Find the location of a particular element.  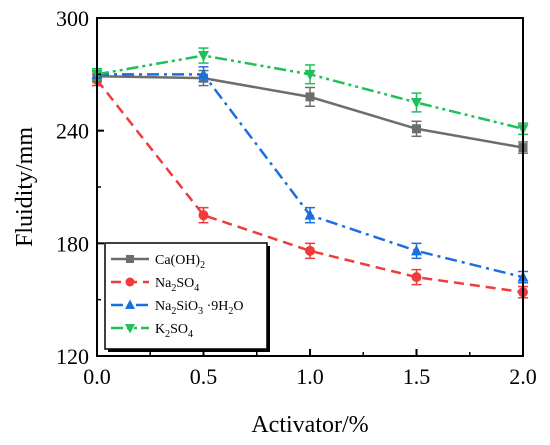

legend: Ca(OH)2 Na2SO4 Na2SiO3 ·9H2O K2SO4 is located at coordinates (187, 297).